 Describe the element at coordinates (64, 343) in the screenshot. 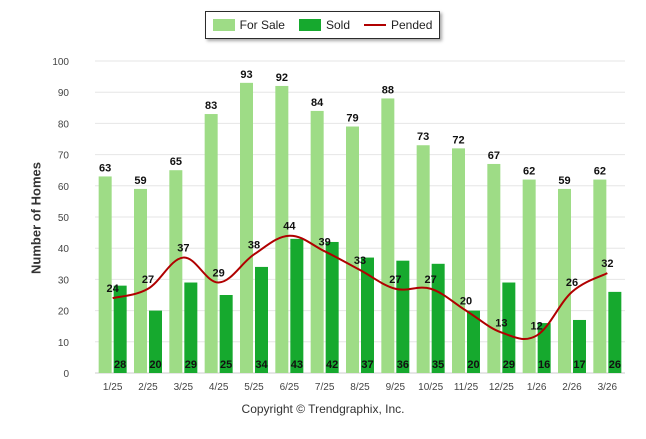

I see `y-tick-label-10: 10` at that location.